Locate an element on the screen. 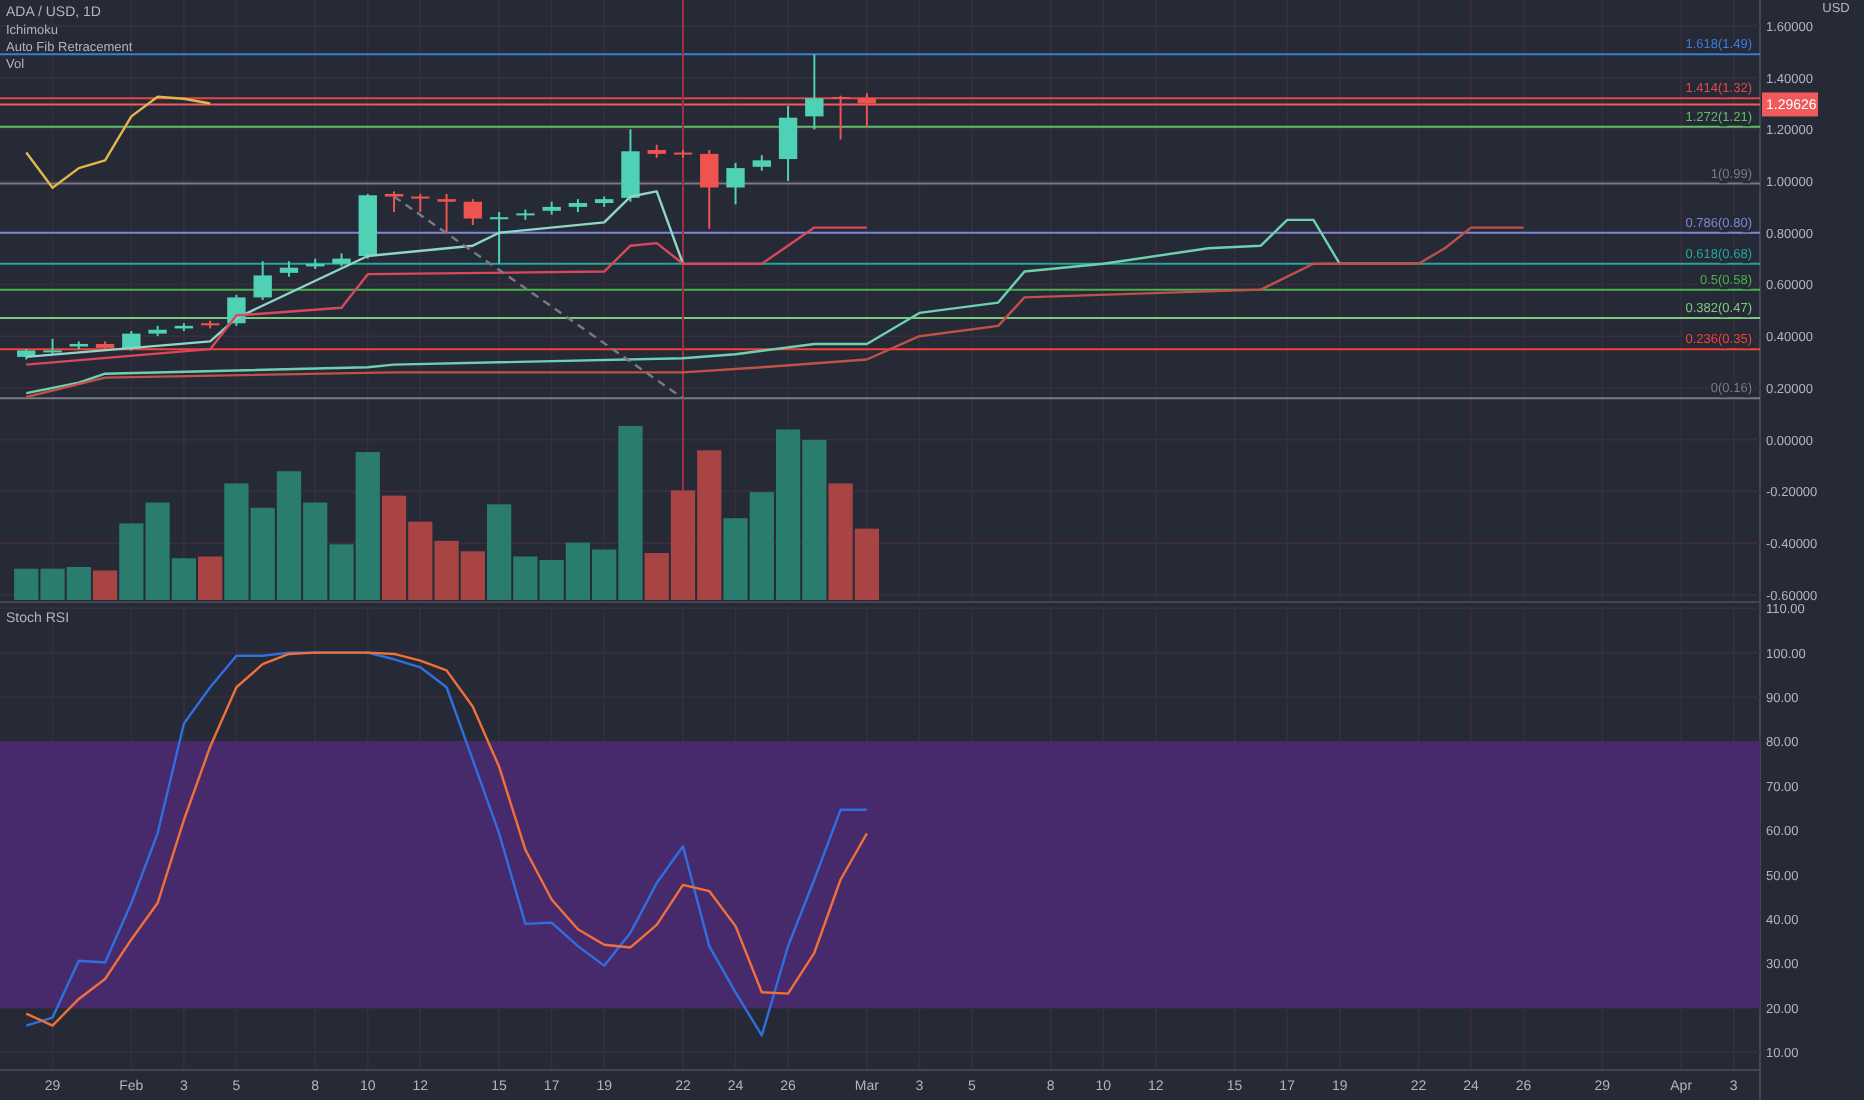  line-series is located at coordinates (118, 142).